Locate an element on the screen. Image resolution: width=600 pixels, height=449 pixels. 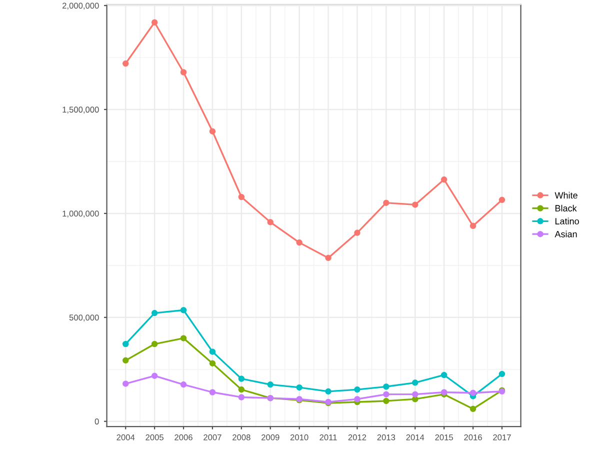
x-tick-label: 2006 is located at coordinates (183, 437).